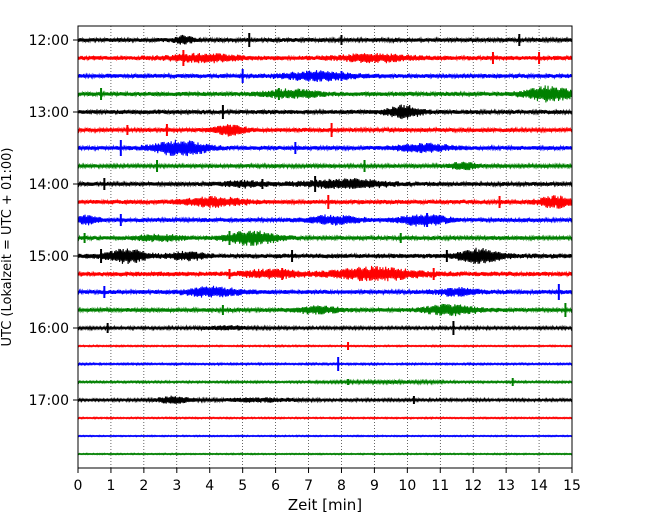  What do you see at coordinates (143, 486) in the screenshot?
I see `x-tick-label: 2` at bounding box center [143, 486].